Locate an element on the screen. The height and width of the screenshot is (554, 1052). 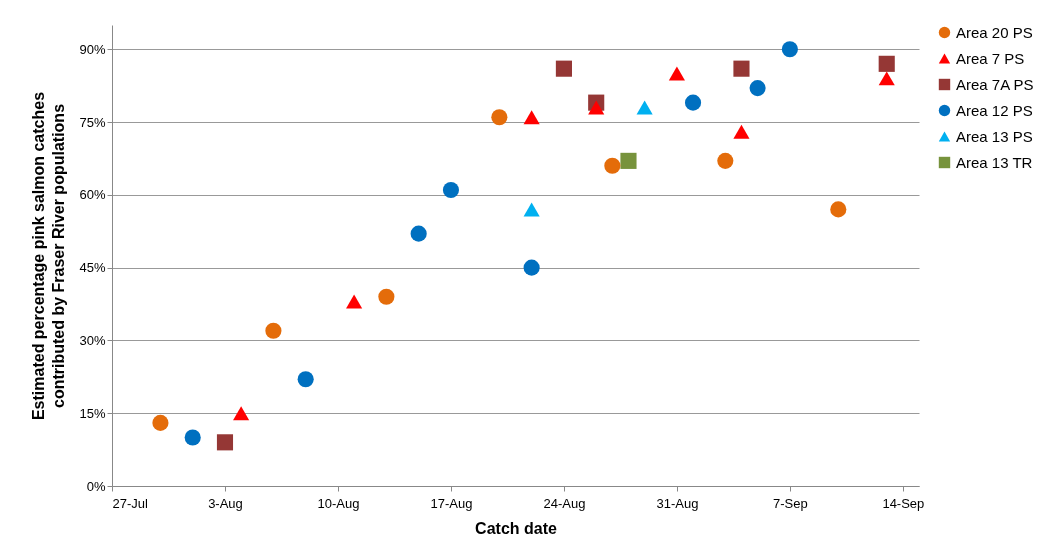
x-tick-label: 27-Jul is located at coordinates (130, 503).